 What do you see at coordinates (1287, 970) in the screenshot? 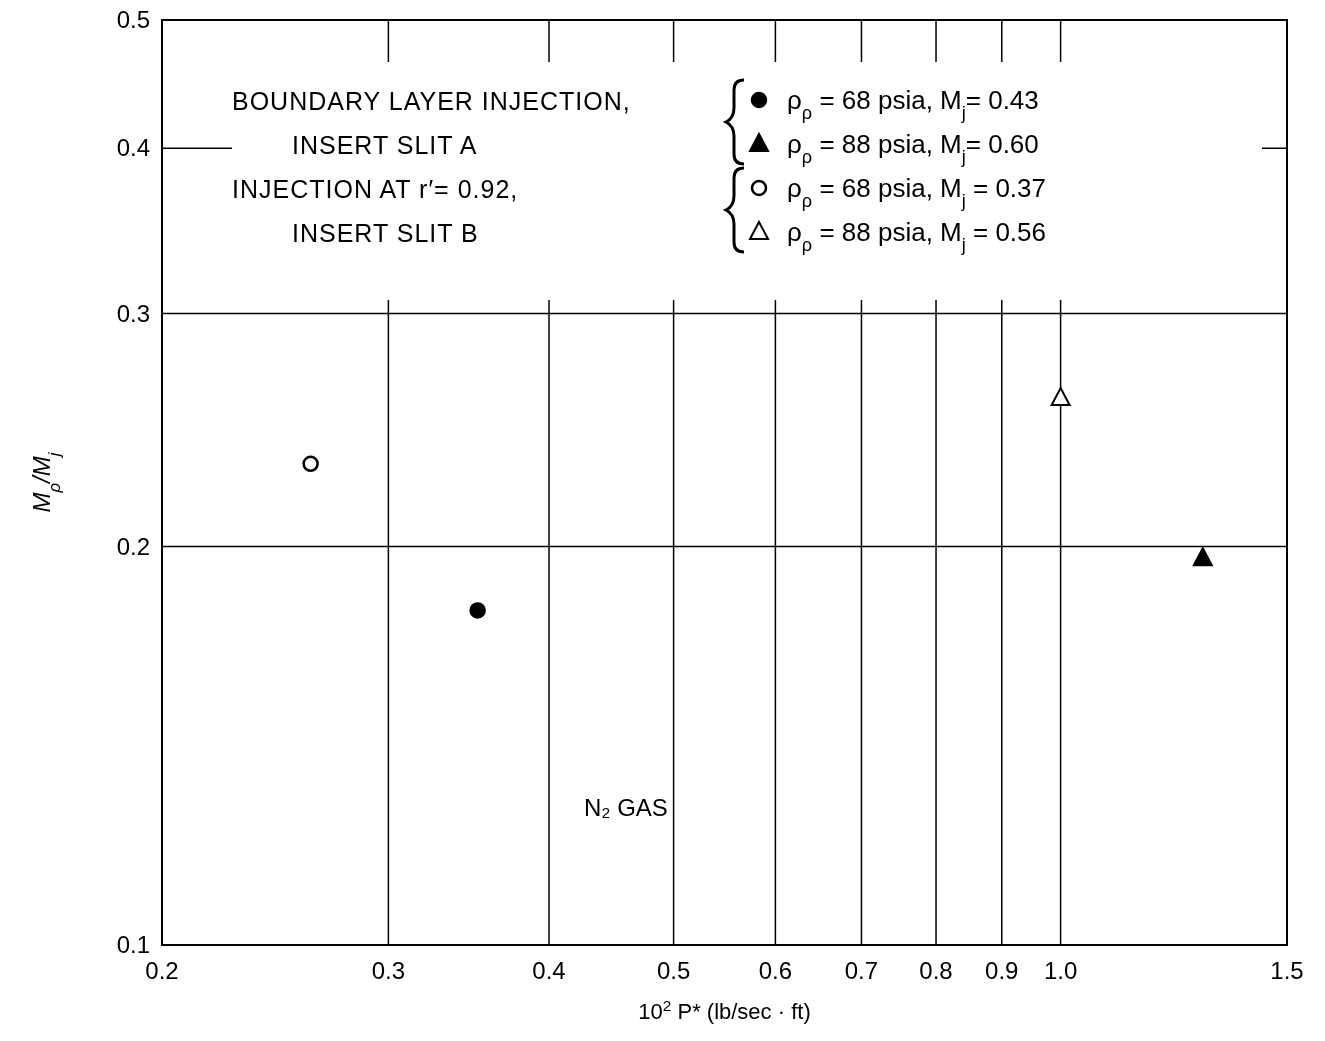
I see `x-tick-label: 1.5` at bounding box center [1287, 970].